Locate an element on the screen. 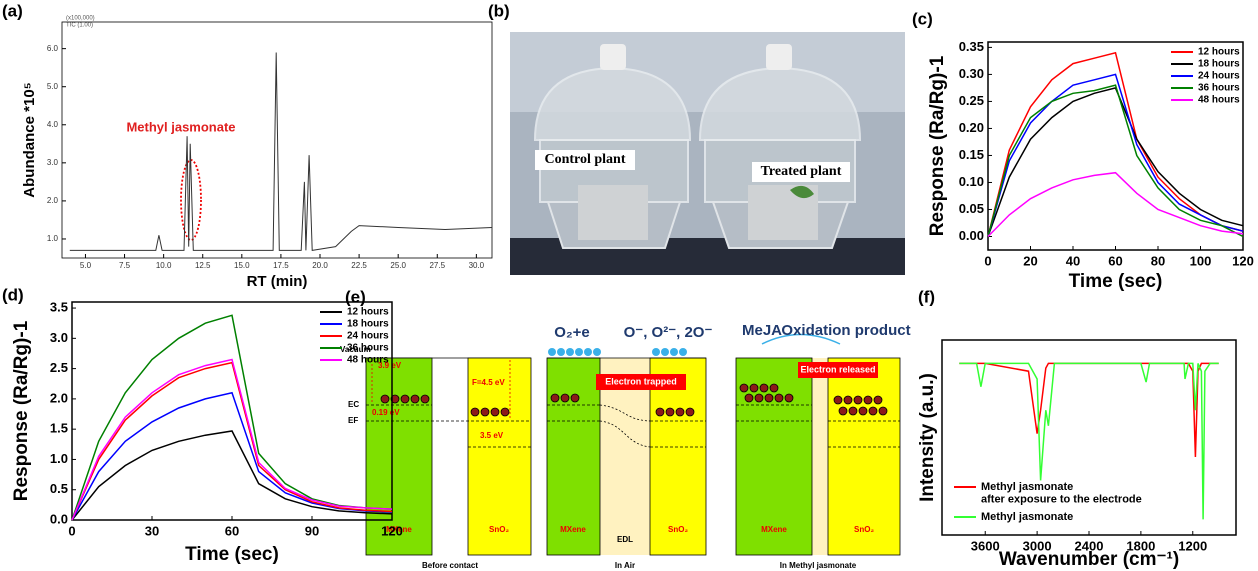 The height and width of the screenshot is (571, 1258). diagram-caption: Before contact is located at coordinates (450, 565).